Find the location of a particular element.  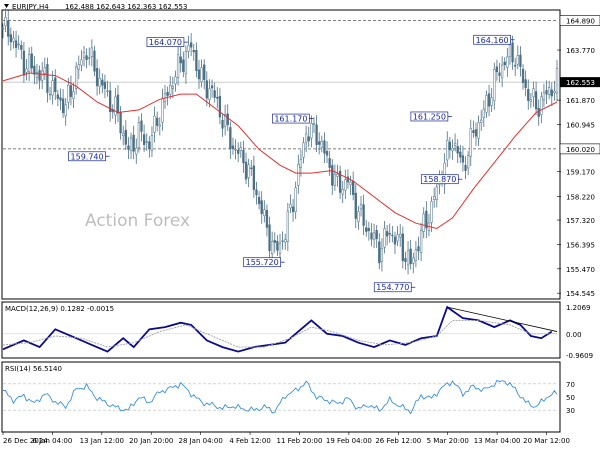

time-tick-label-10: 13 Mar 04:00 is located at coordinates (497, 441).